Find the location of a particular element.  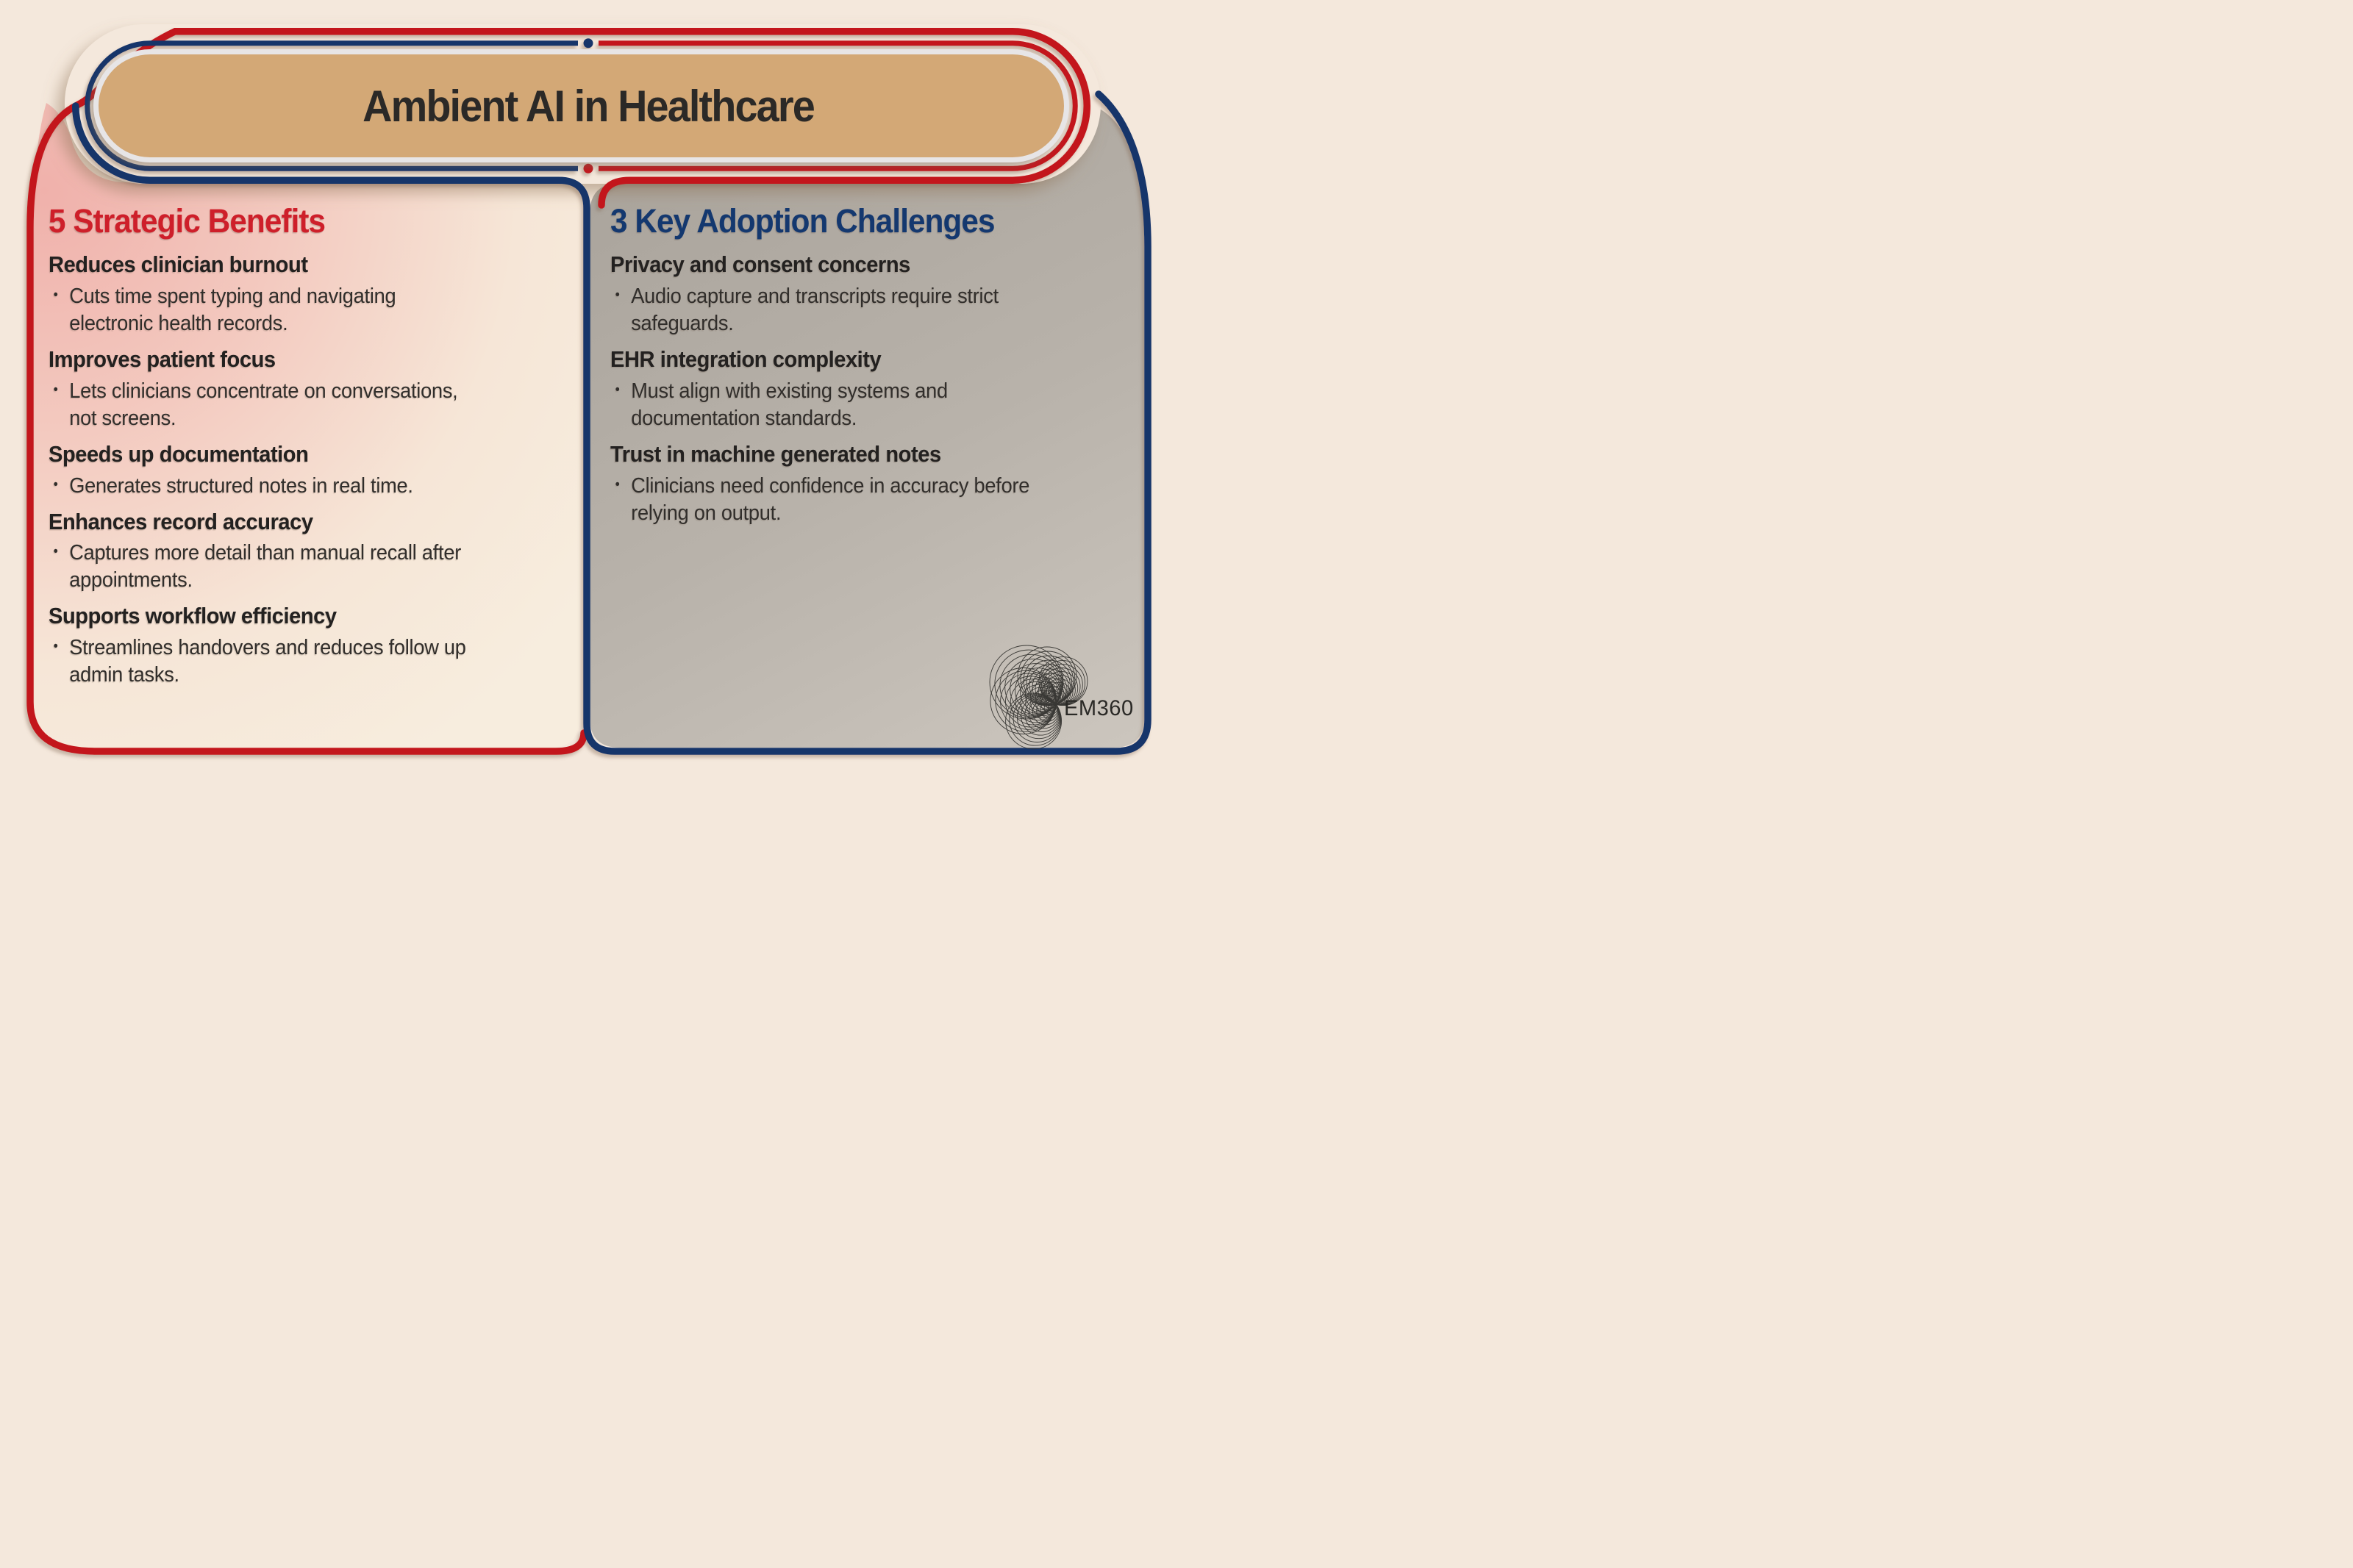

challenges-heading: 3 Key Adoption Challenges is located at coordinates (803, 221).